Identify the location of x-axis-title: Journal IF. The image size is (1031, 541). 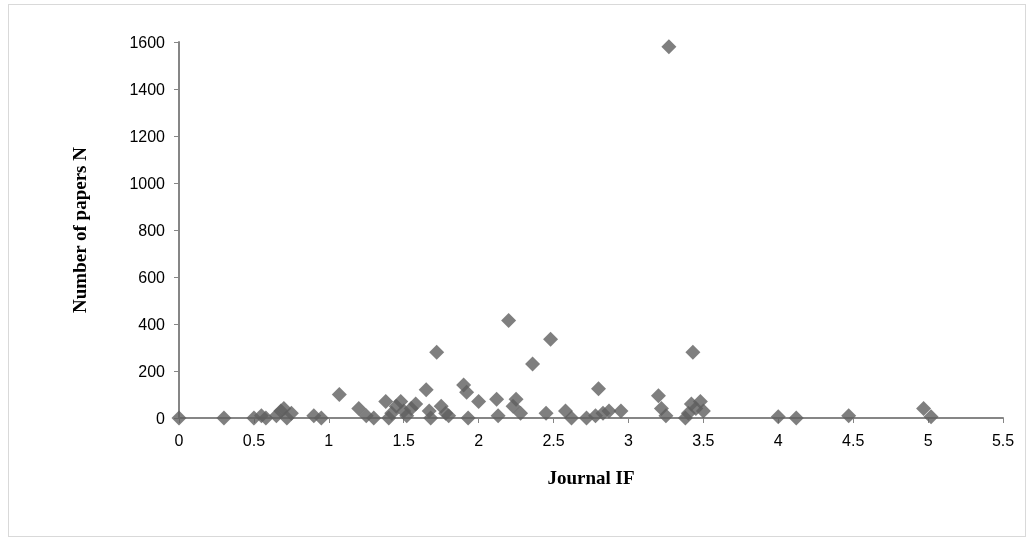
(591, 477).